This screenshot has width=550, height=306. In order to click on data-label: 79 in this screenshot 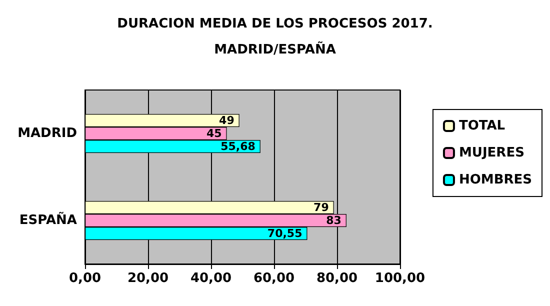, I will do `click(321, 207)`.